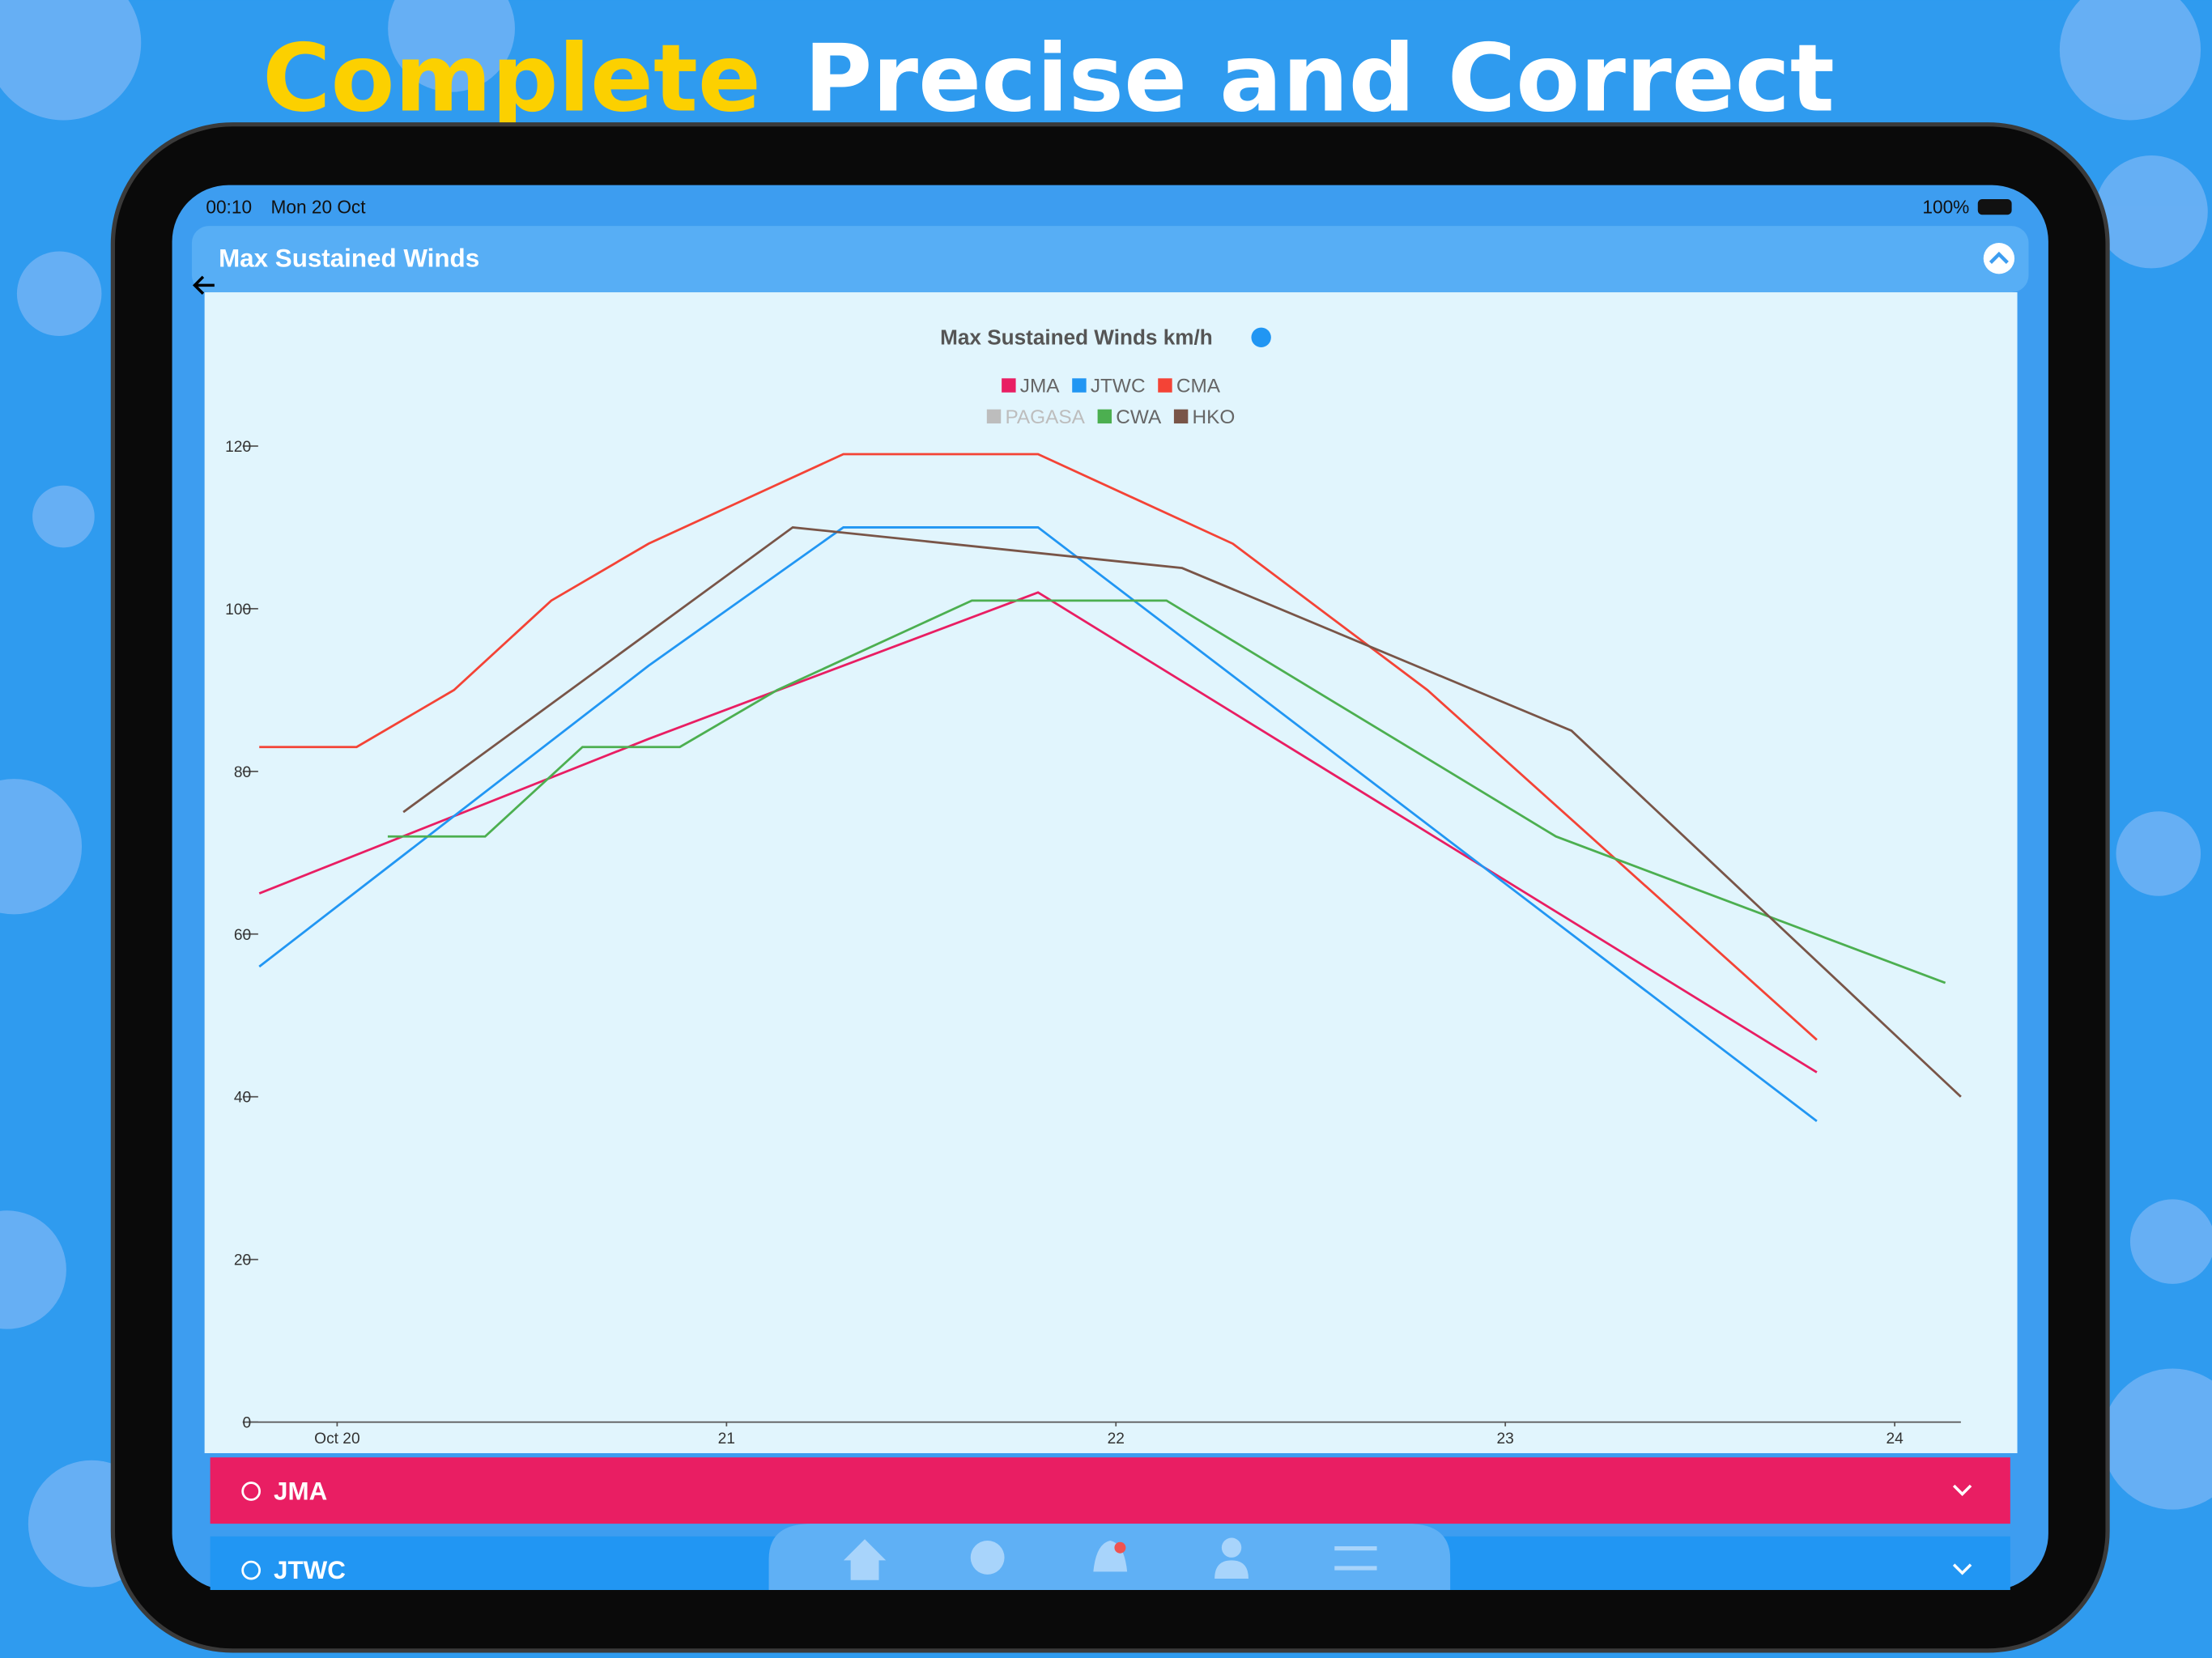 This screenshot has height=1658, width=2212. I want to click on x-tick-label: 21, so click(727, 1439).